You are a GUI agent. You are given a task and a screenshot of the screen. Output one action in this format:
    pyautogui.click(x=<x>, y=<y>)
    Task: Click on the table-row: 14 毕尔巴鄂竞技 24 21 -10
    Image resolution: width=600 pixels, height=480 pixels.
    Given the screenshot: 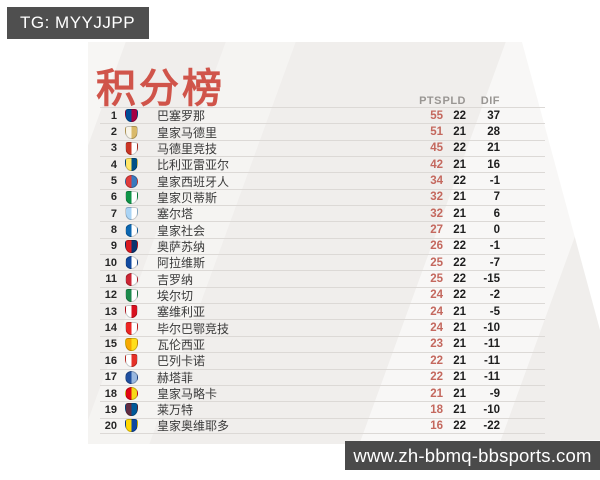 What is the action you would take?
    pyautogui.click(x=322, y=327)
    